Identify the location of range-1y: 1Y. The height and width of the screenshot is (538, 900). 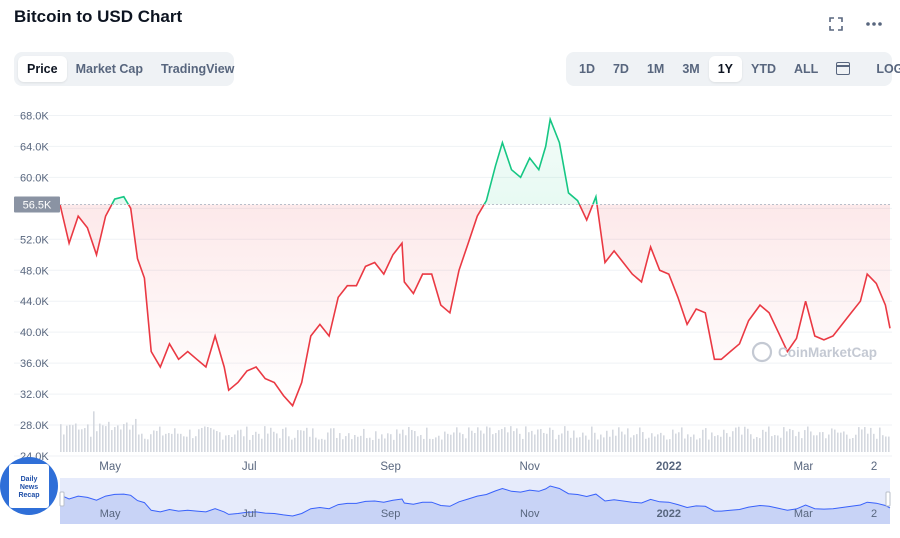
(725, 69).